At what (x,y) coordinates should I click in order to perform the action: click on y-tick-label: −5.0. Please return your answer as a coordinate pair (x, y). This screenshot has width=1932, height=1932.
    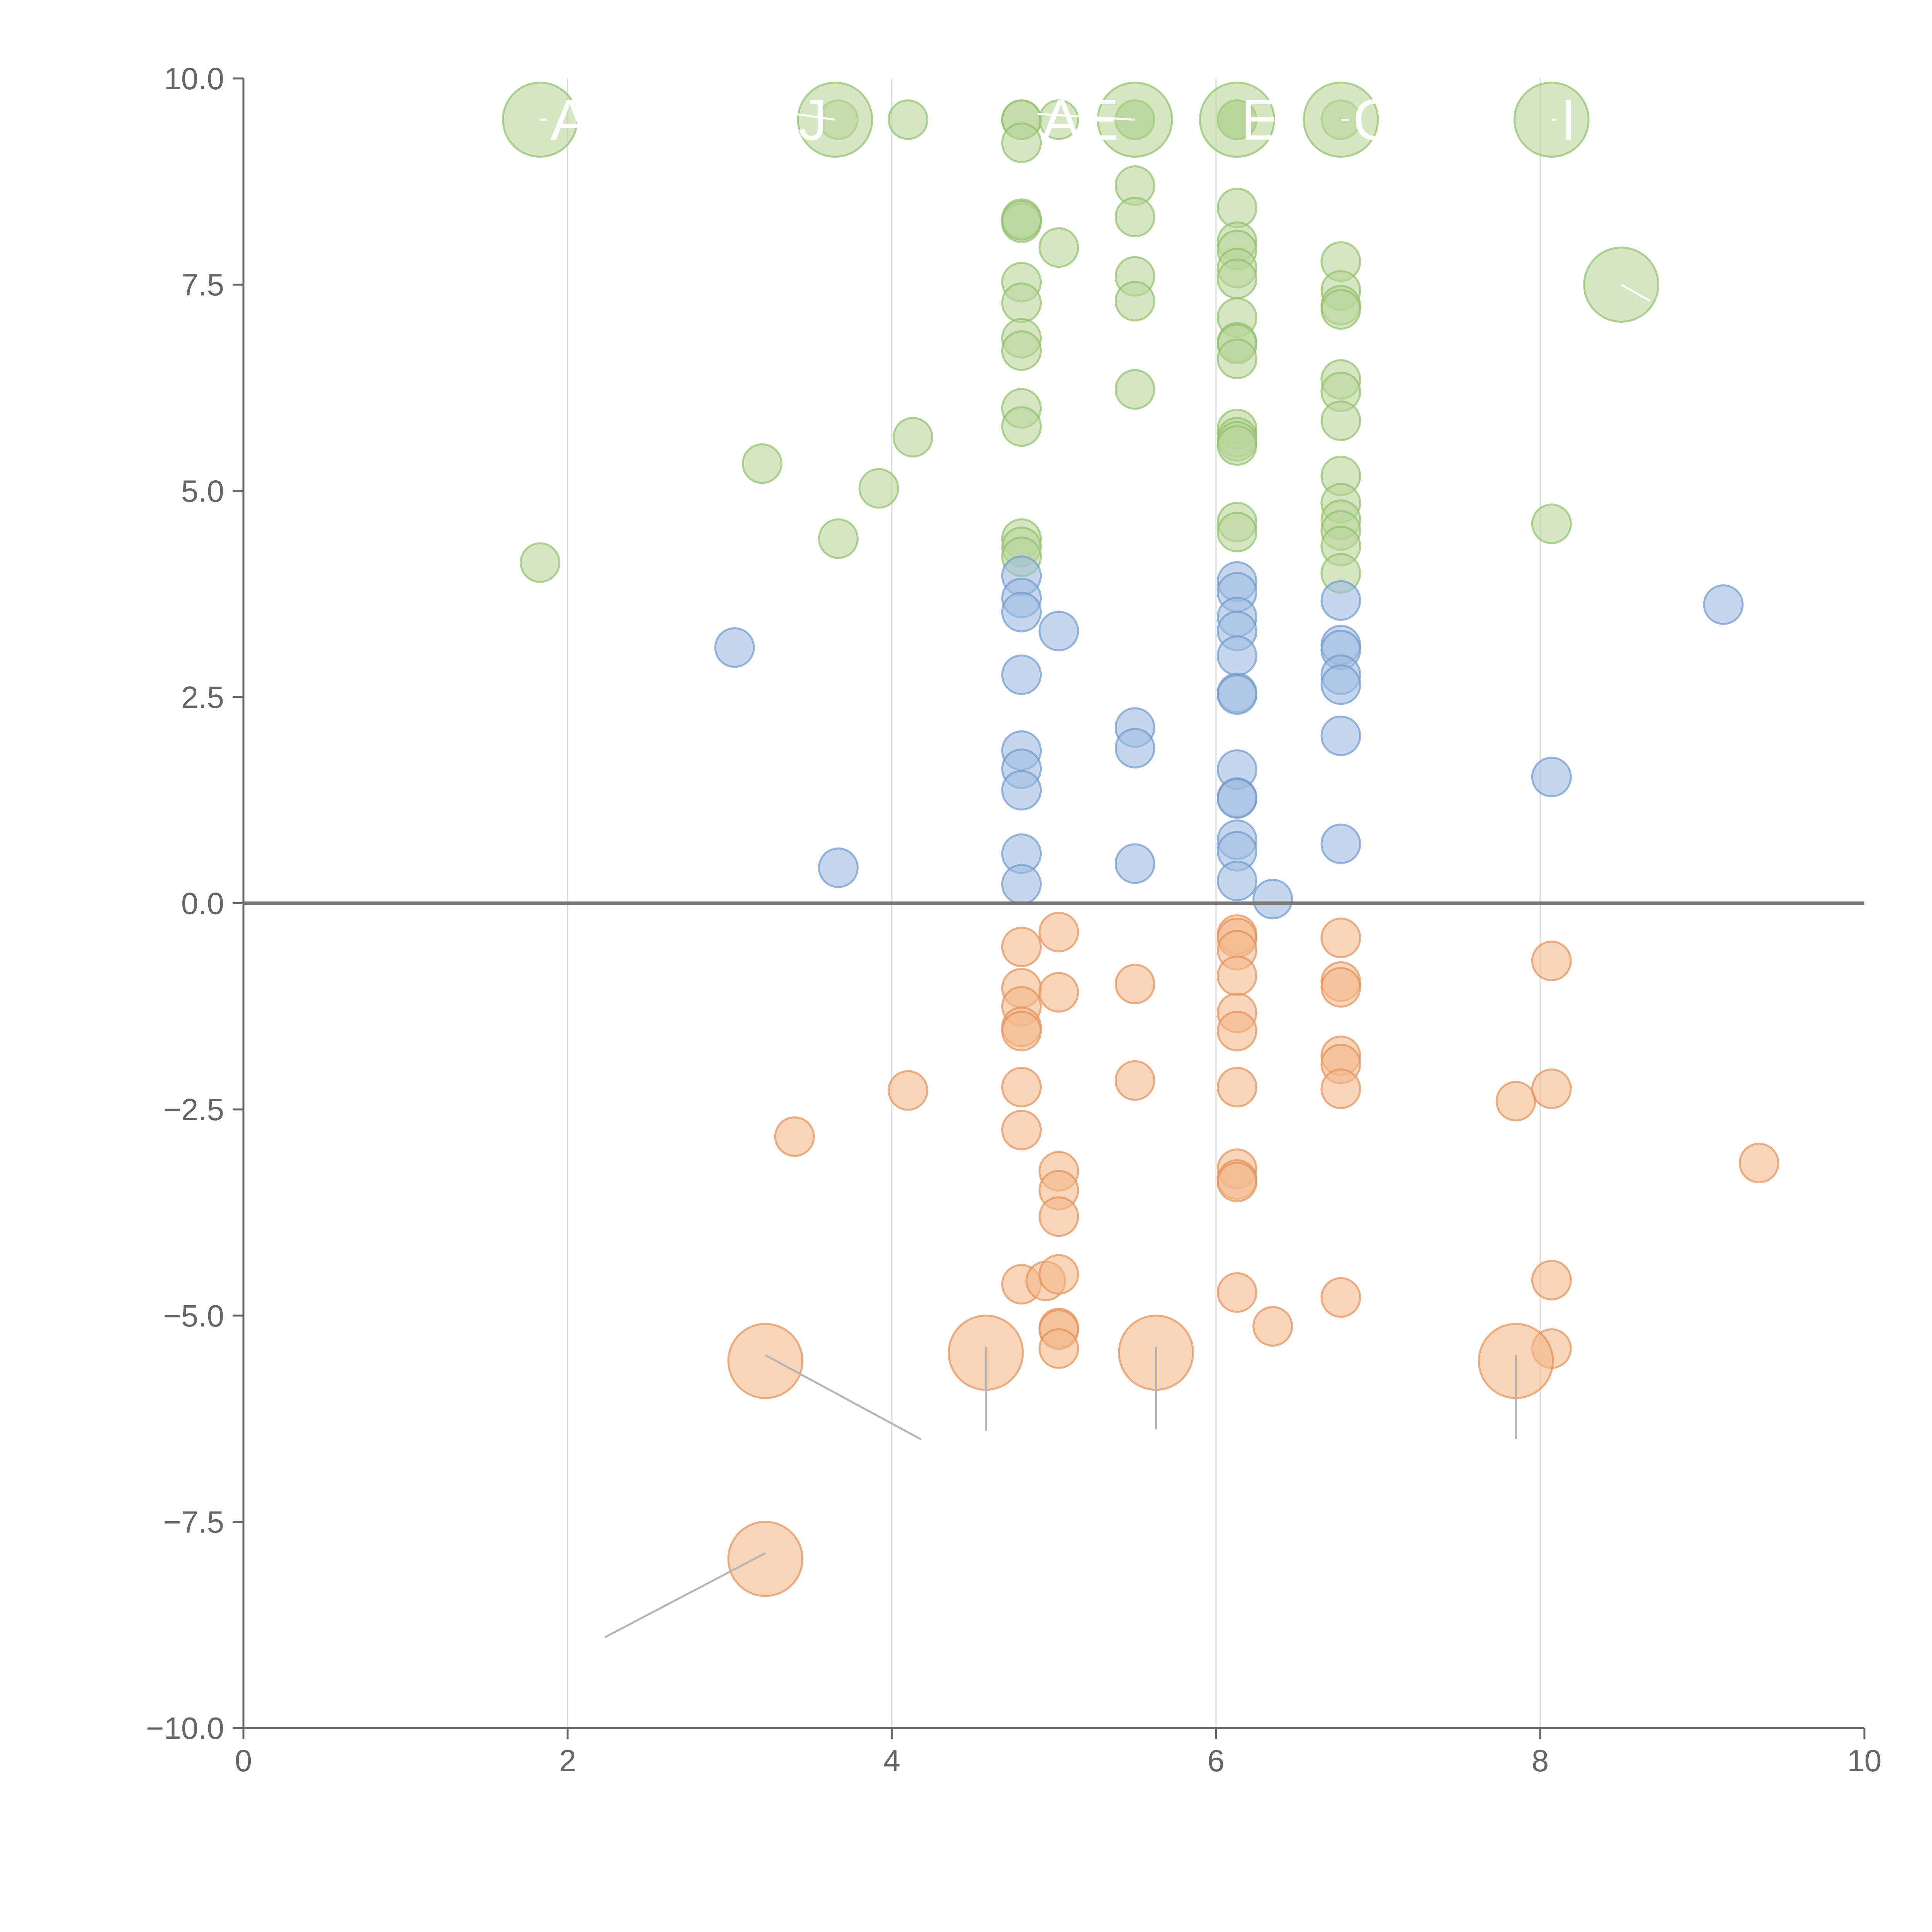
    Looking at the image, I should click on (193, 1316).